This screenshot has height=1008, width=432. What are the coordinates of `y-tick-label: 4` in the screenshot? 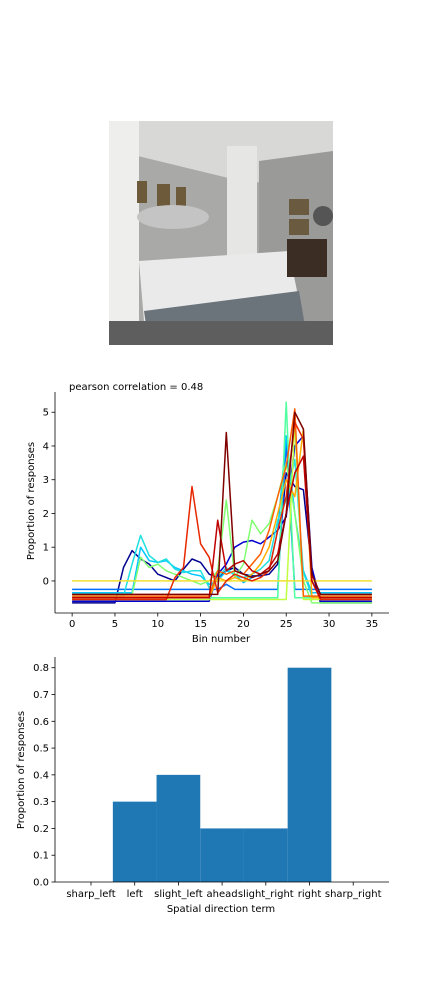 It's located at (46, 446).